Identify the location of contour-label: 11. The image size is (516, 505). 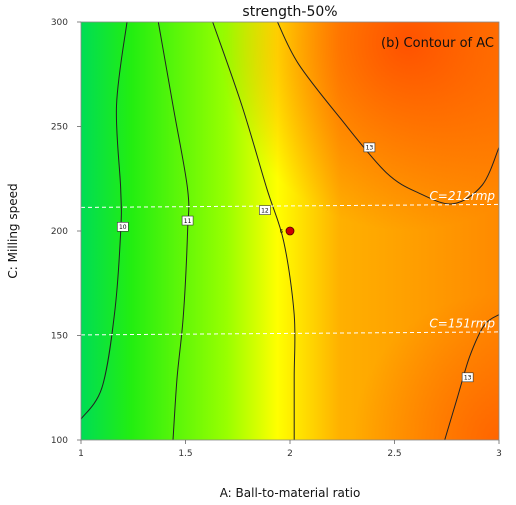
(188, 221).